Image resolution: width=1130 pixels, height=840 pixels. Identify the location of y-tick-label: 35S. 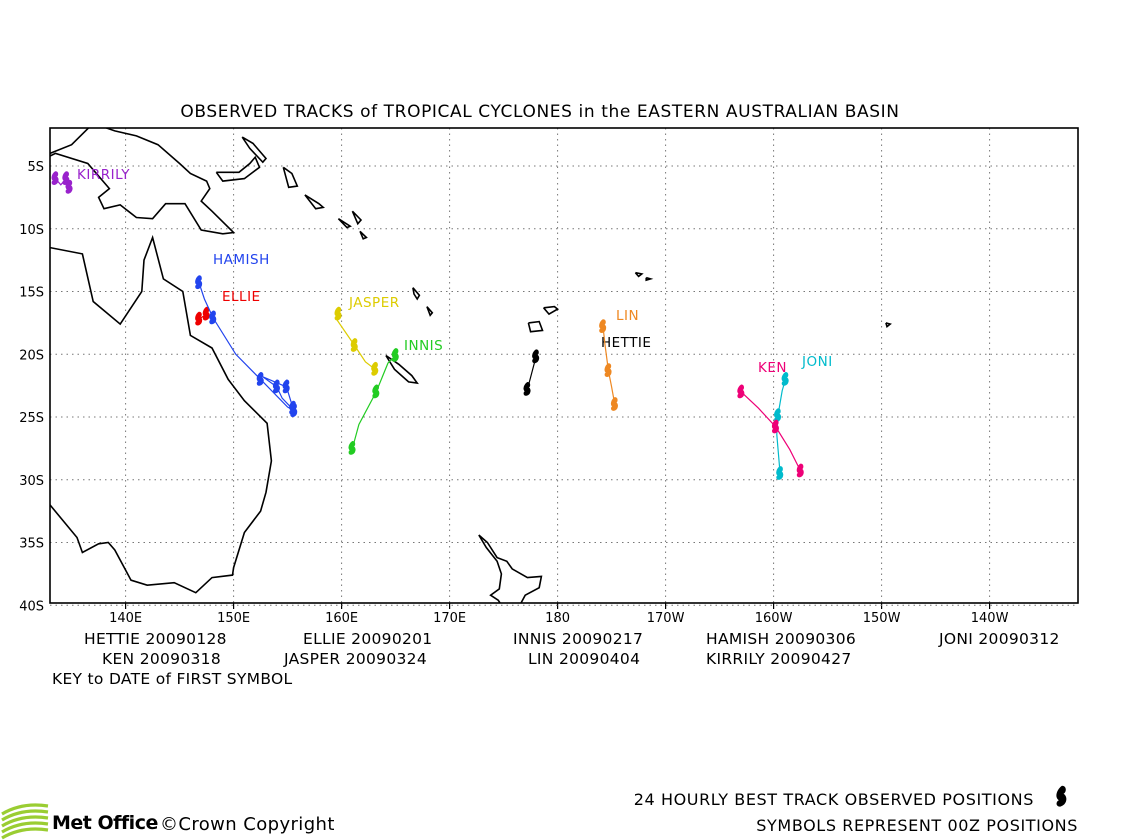
(31, 544).